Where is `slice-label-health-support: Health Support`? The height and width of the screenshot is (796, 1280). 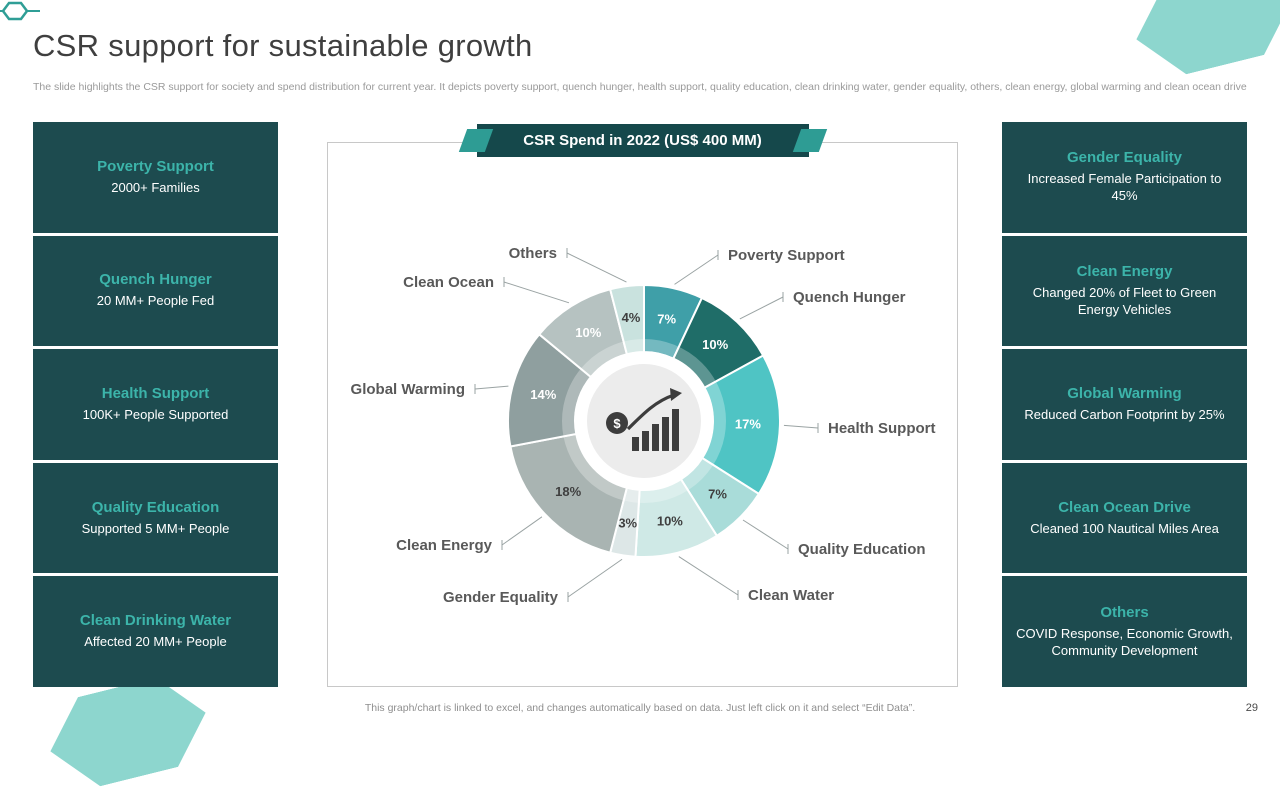
slice-label-health-support: Health Support is located at coordinates (882, 428).